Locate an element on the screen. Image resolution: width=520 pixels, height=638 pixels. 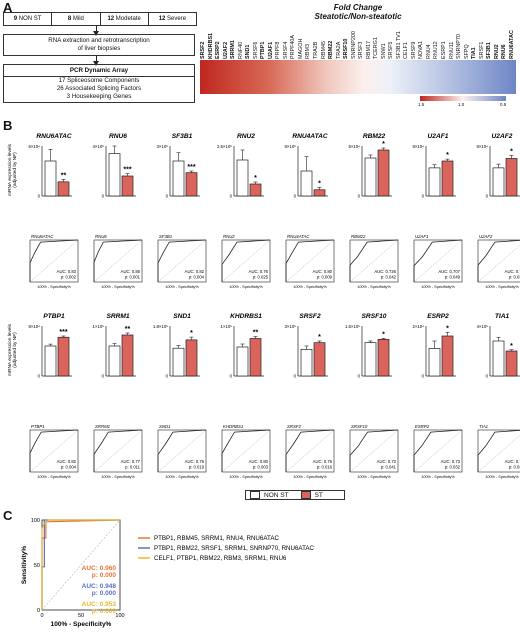
bar-chart-title: RBM22 is located at coordinates (374, 136).